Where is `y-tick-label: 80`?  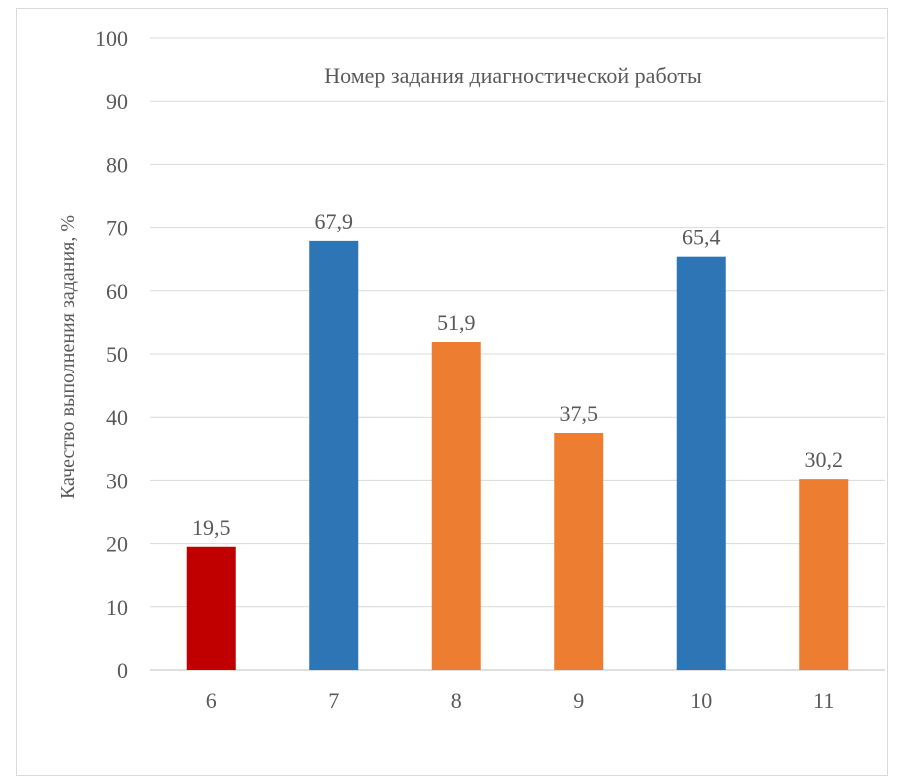 y-tick-label: 80 is located at coordinates (117, 164).